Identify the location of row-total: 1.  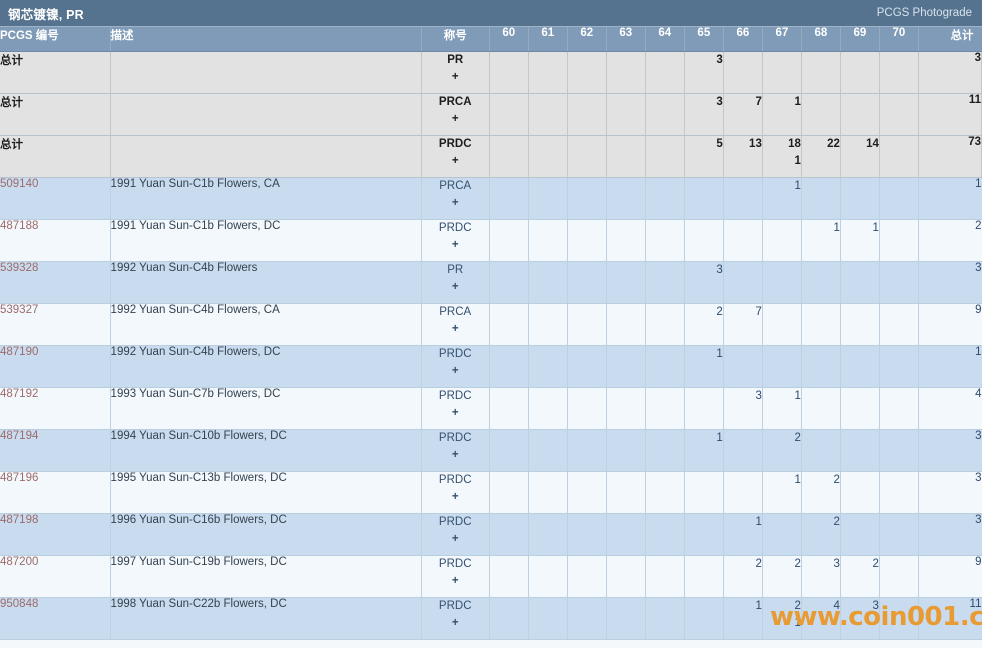
(950, 366).